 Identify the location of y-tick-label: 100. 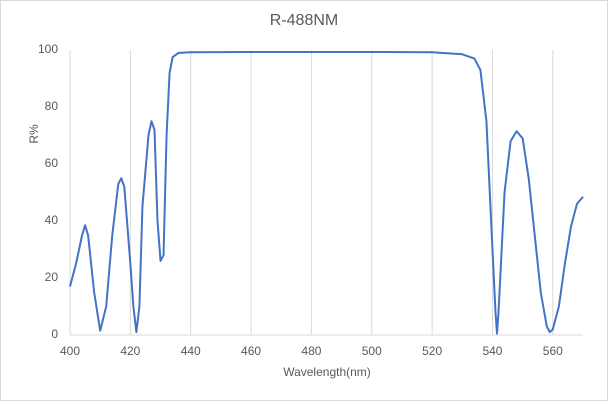
(48, 49).